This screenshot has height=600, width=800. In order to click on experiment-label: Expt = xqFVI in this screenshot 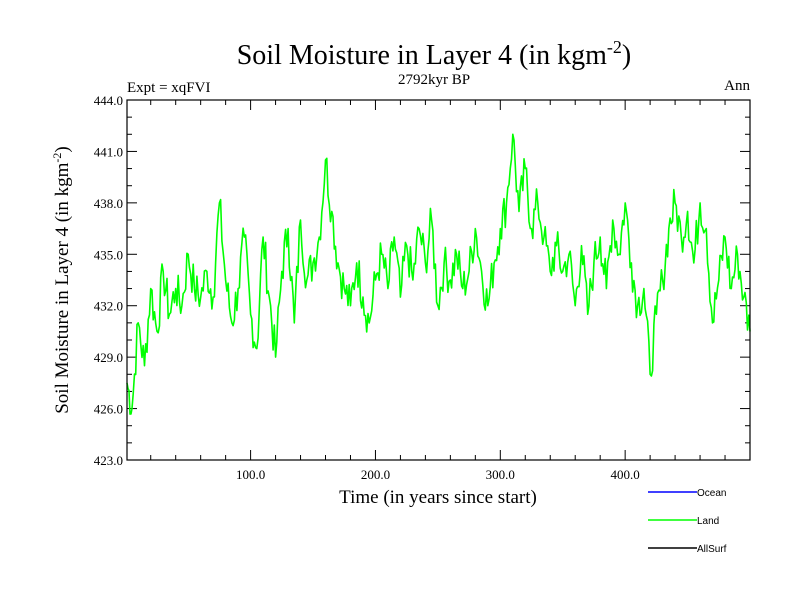, I will do `click(168, 88)`.